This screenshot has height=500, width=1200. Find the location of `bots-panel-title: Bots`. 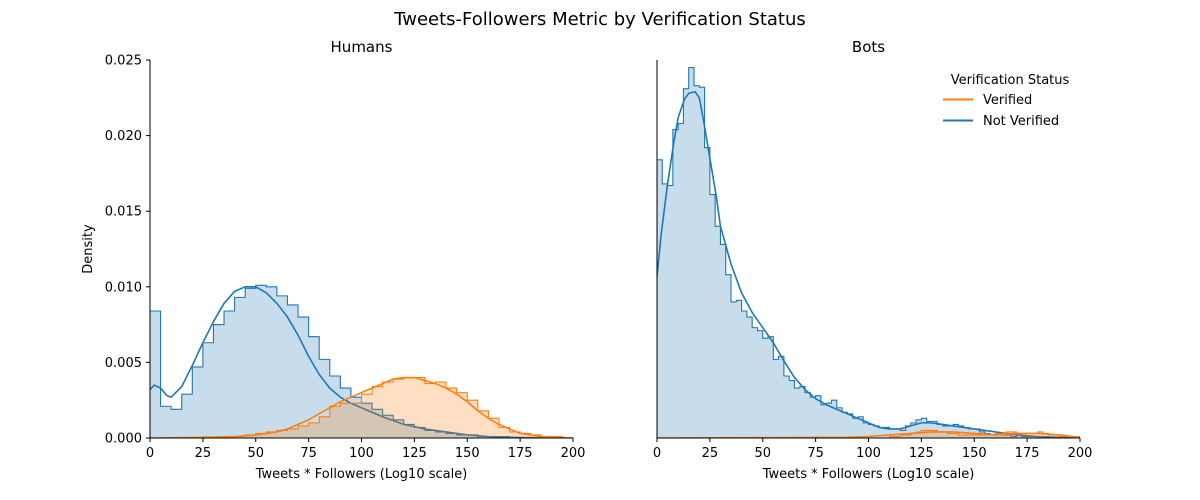

bots-panel-title: Bots is located at coordinates (868, 47).